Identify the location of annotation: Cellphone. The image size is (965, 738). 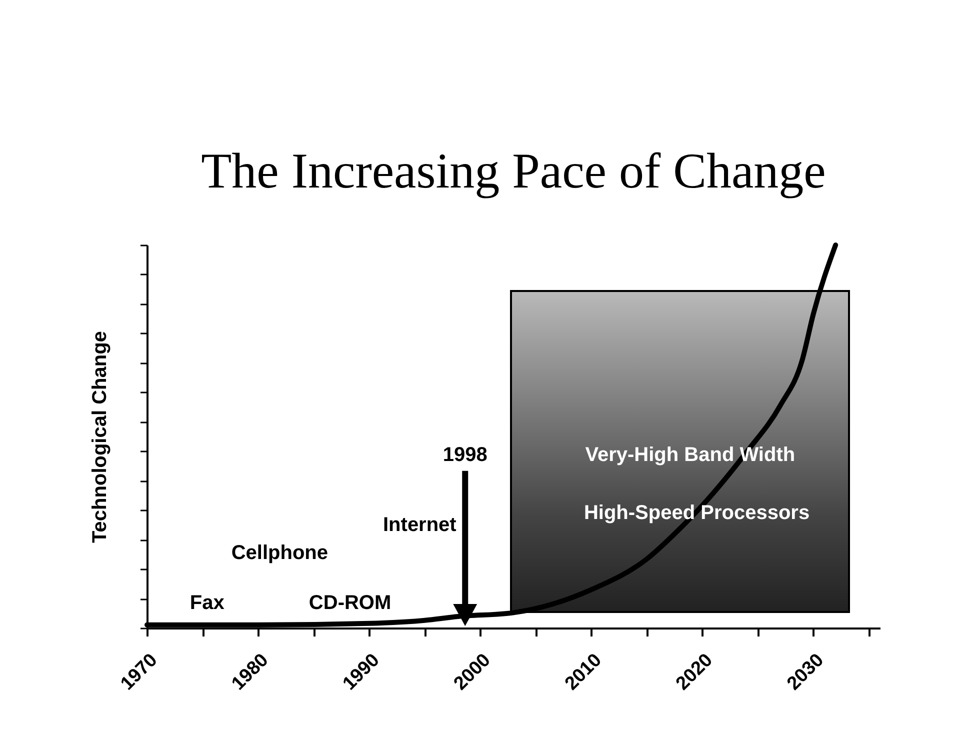
(279, 553).